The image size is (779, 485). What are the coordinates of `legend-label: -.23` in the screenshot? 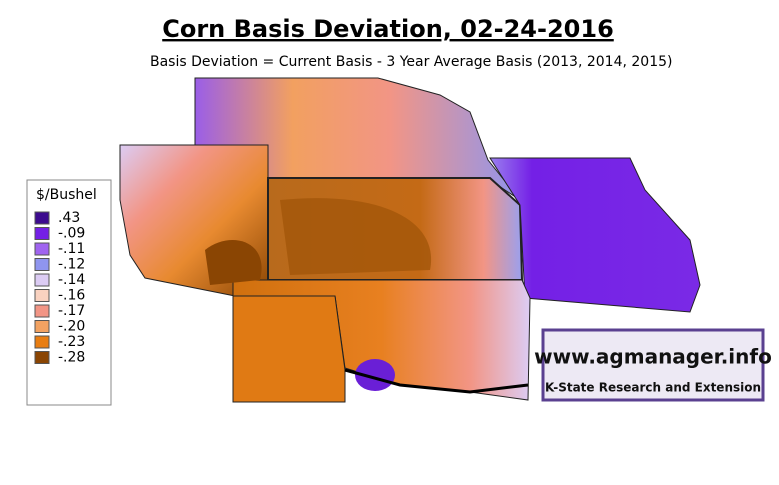 It's located at (71, 342).